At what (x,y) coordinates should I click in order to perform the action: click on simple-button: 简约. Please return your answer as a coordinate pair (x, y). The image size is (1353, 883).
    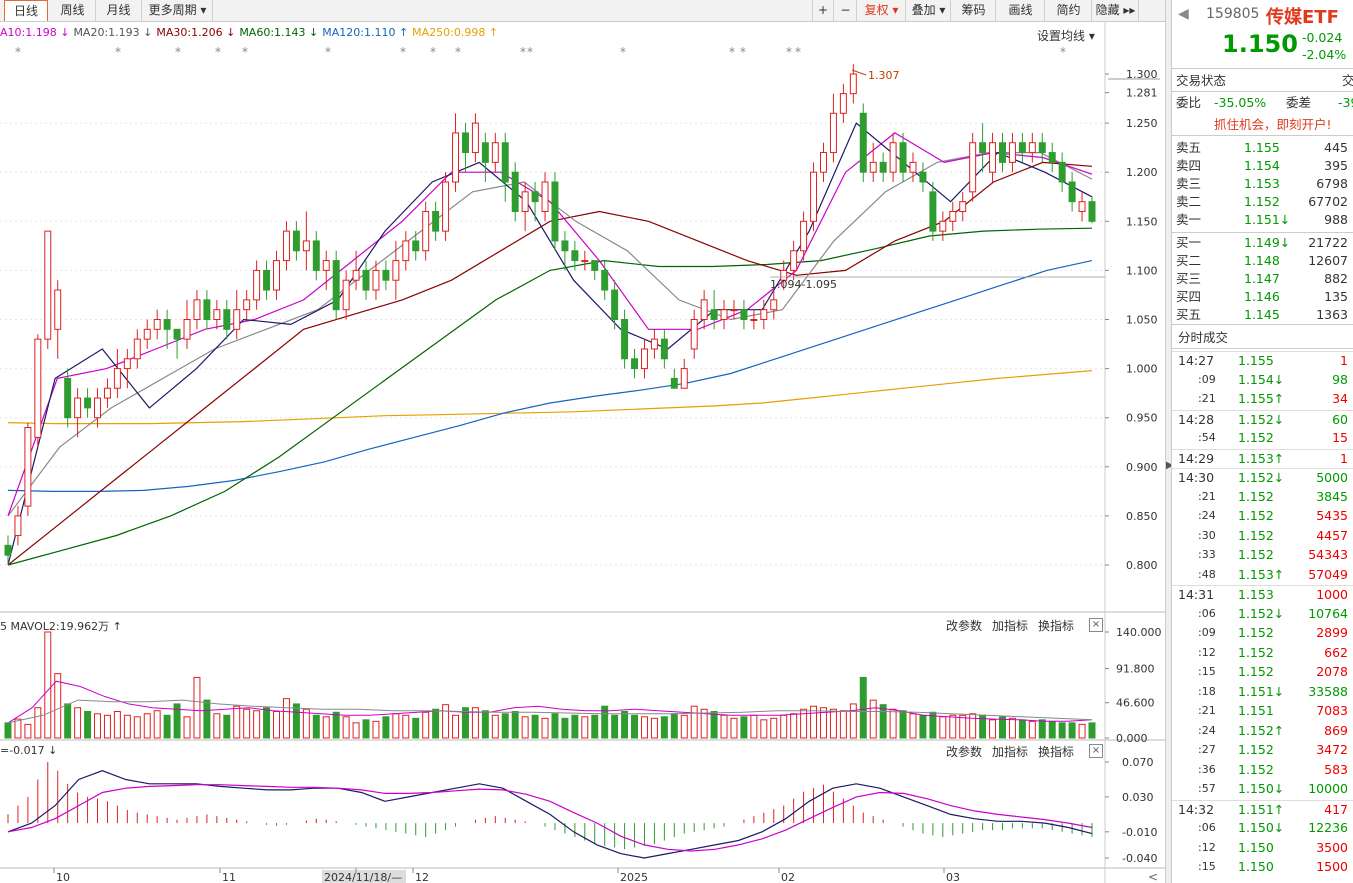
    Looking at the image, I should click on (1069, 10).